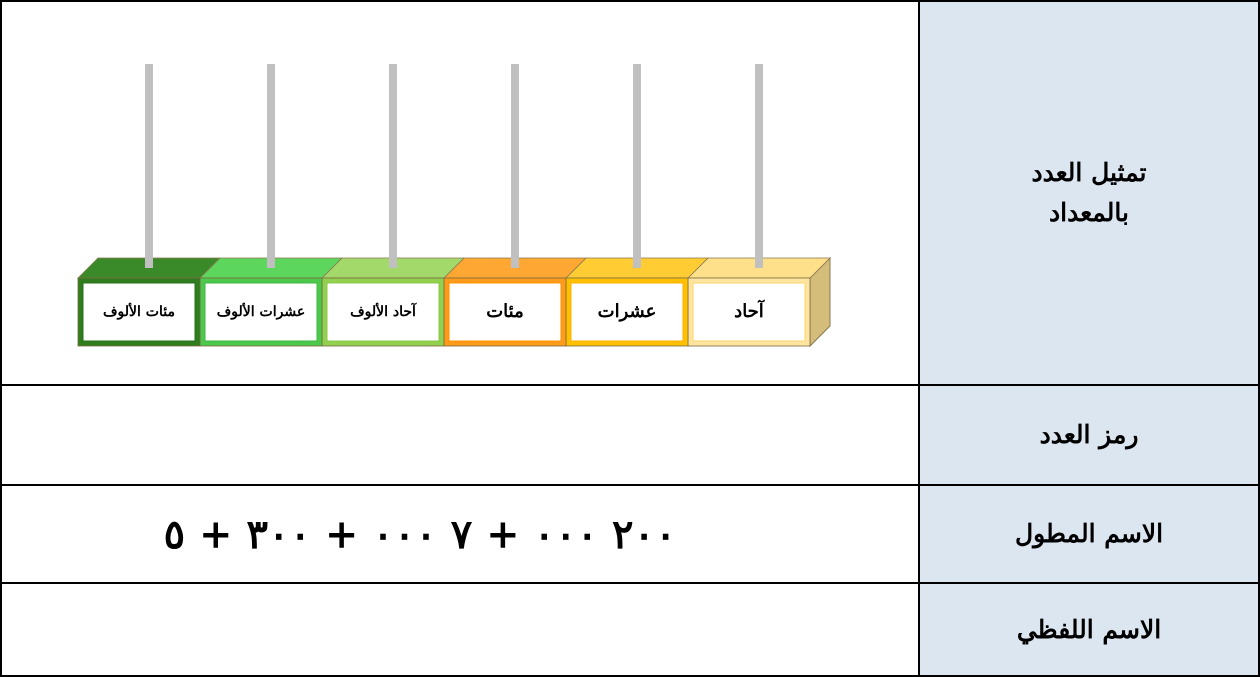 The width and height of the screenshot is (1260, 677). I want to click on place-label: مئات الألوف, so click(139, 311).